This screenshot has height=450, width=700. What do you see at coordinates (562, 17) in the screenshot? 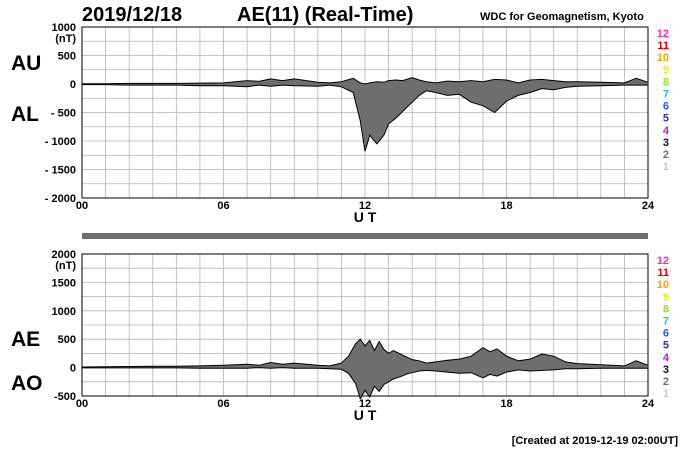
I see `data-source-label: WDC for Geomagnetism, Kyoto` at bounding box center [562, 17].